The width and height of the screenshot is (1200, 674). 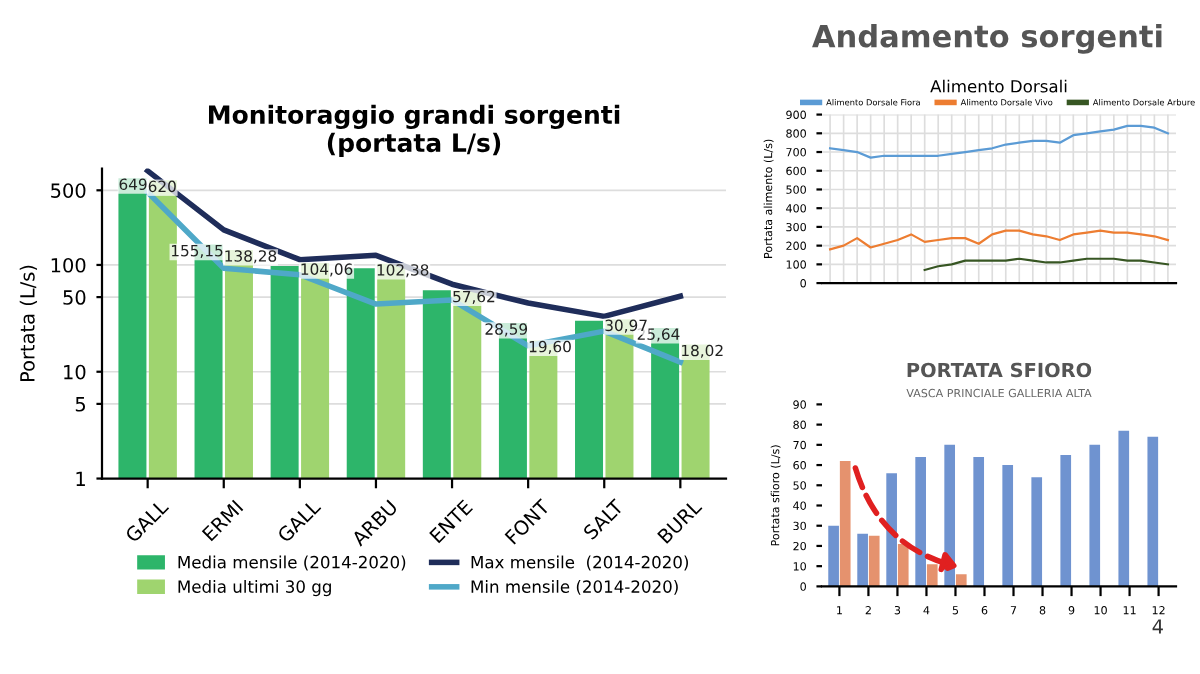 What do you see at coordinates (75, 372) in the screenshot?
I see `y-tick-label: 10` at bounding box center [75, 372].